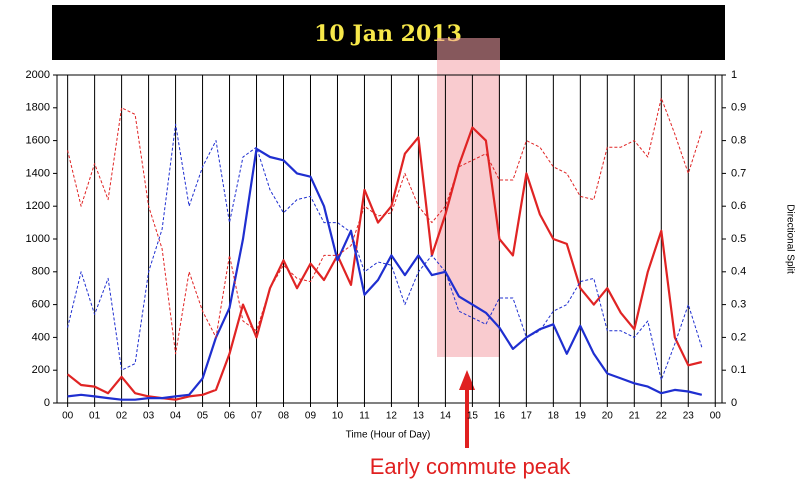  I want to click on x-tick-label: 15, so click(473, 416).